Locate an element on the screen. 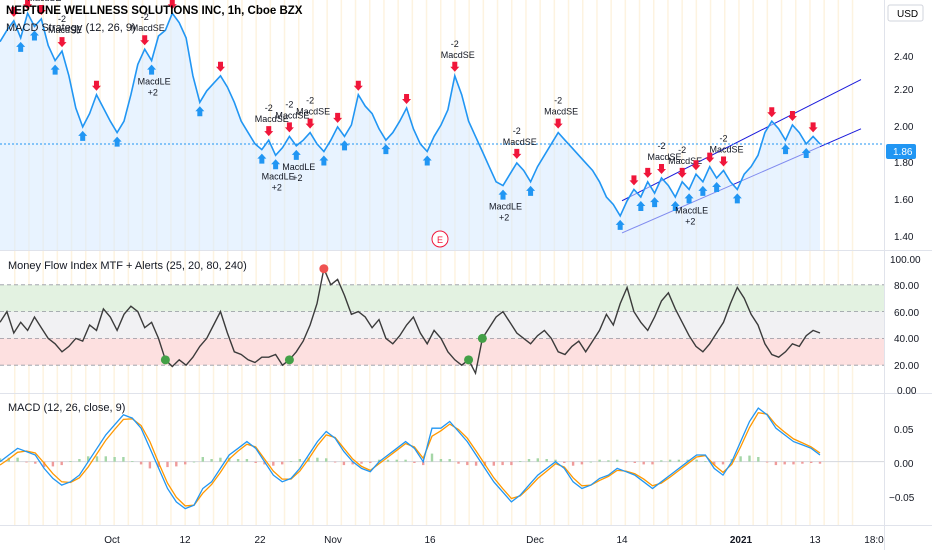  macd-title: MACD (12, 26, close, 9) is located at coordinates (66, 408).